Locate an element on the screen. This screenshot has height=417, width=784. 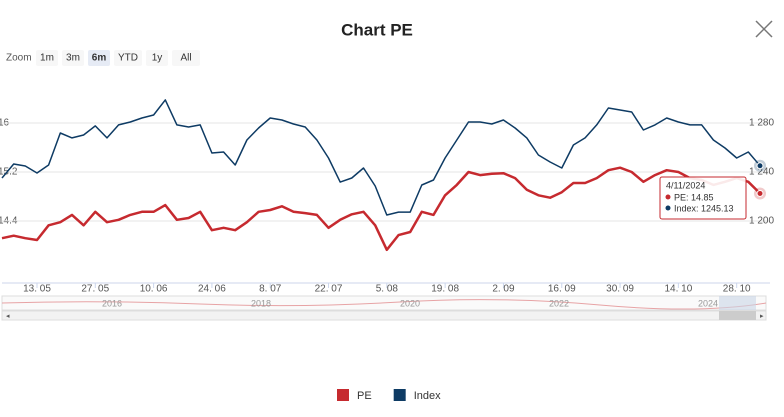
x-tick-label: 5. 08 is located at coordinates (387, 289).